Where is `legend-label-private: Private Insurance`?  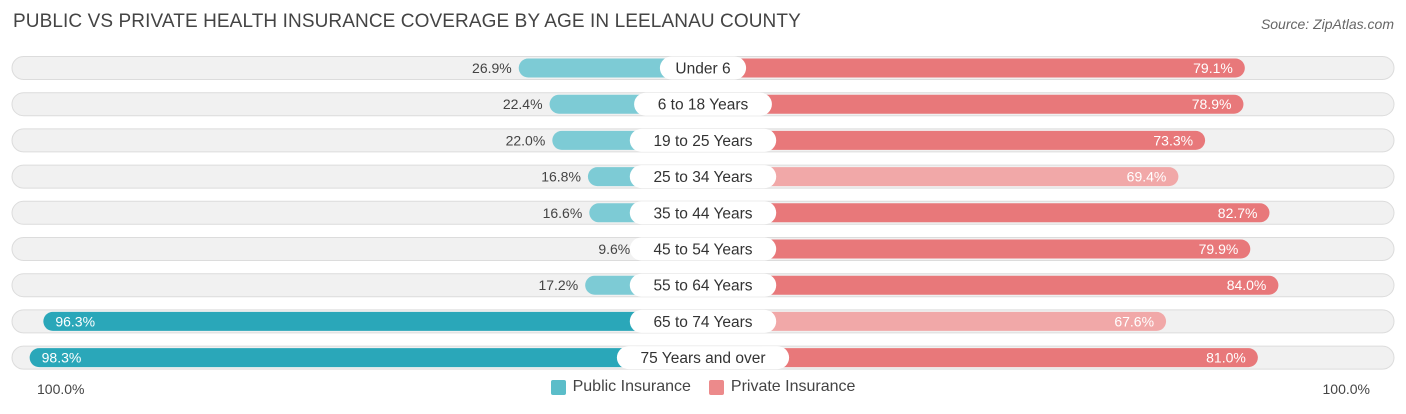
legend-label-private: Private Insurance is located at coordinates (793, 386).